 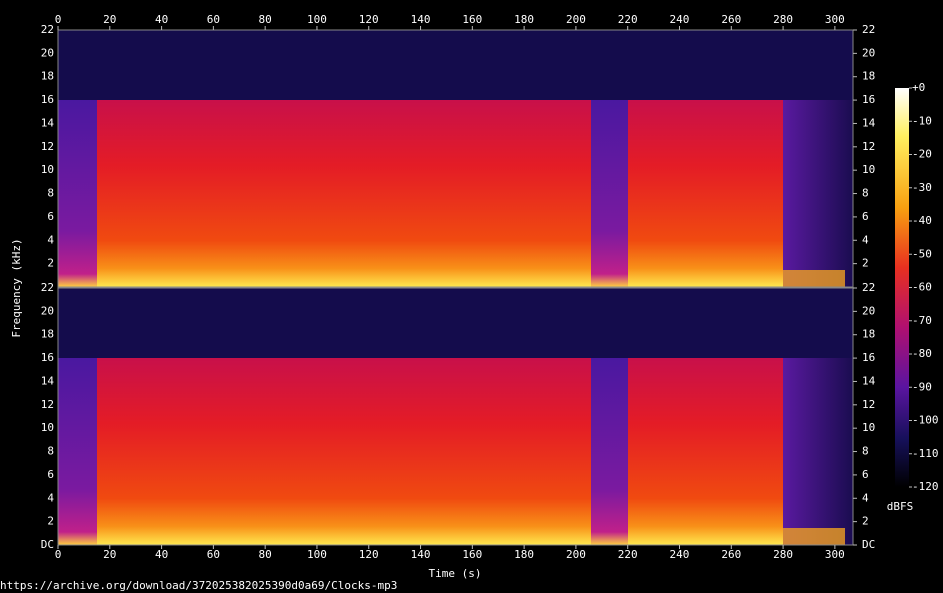 What do you see at coordinates (369, 554) in the screenshot?
I see `x-tick-label-bottom: 120` at bounding box center [369, 554].